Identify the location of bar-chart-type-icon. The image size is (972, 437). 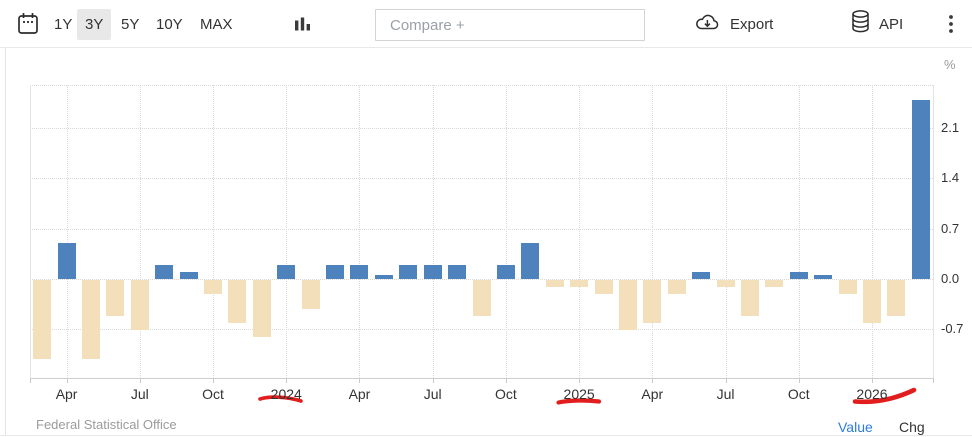
(302, 24).